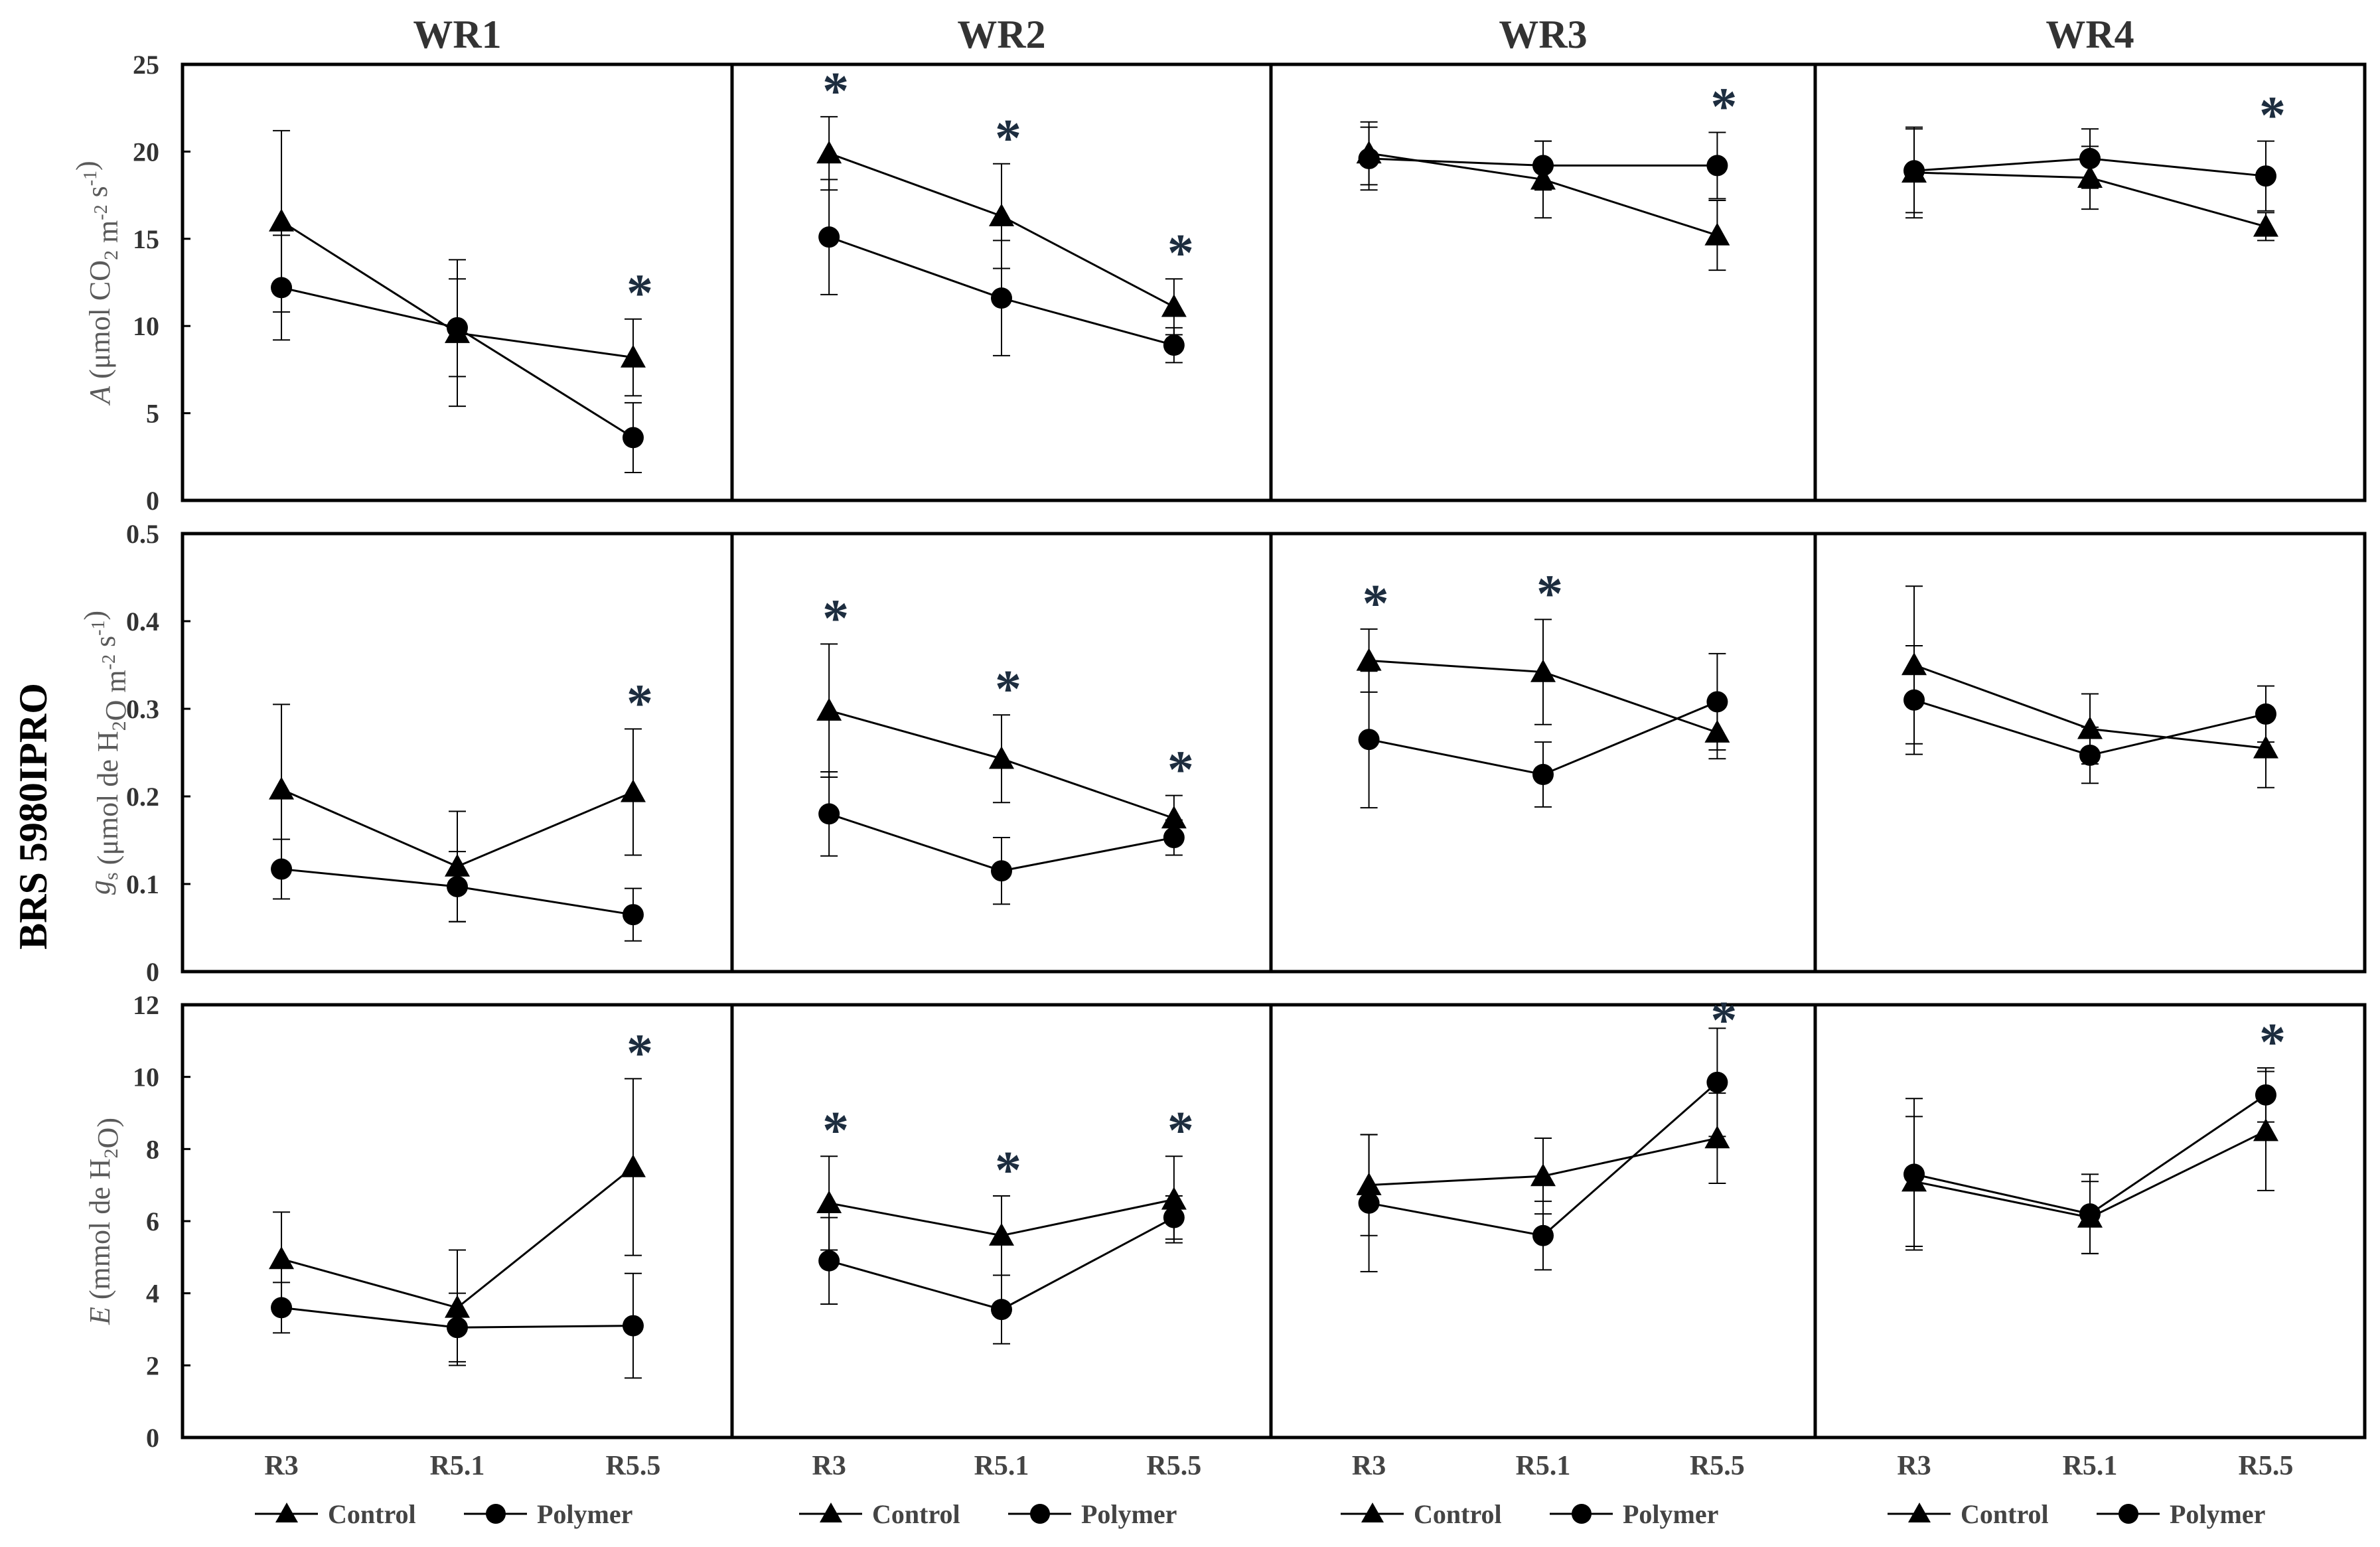 This screenshot has height=1547, width=2380. I want to click on panel-wr4-row-1: *, so click(2090, 282).